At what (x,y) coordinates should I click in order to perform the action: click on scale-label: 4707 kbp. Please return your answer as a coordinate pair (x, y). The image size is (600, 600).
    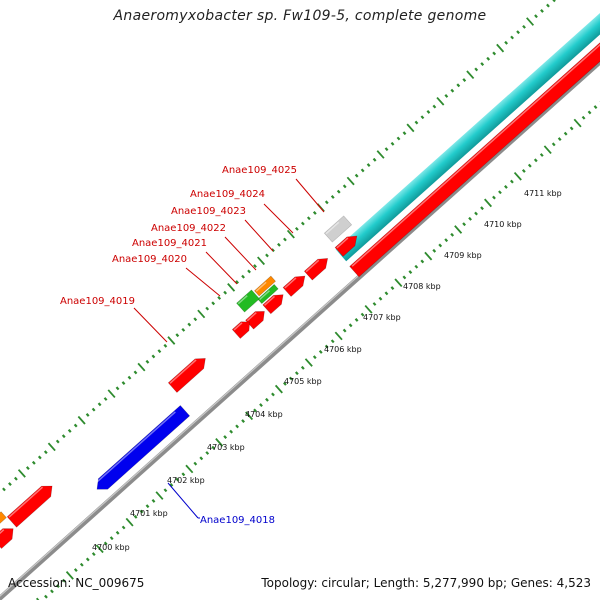
    Looking at the image, I should click on (382, 317).